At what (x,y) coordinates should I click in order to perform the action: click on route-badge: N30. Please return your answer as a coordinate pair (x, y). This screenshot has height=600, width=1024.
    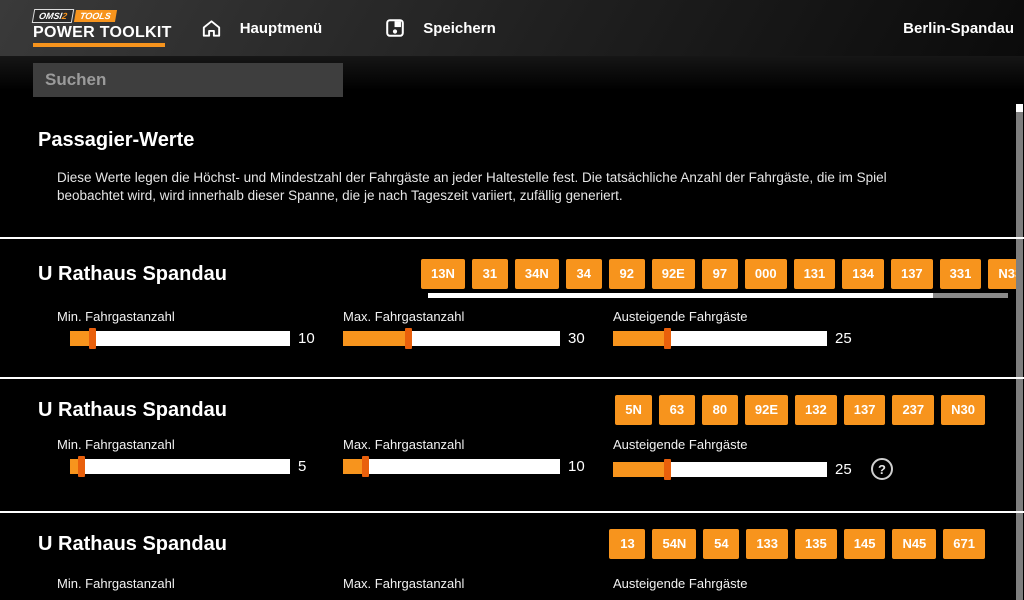
    Looking at the image, I should click on (963, 410).